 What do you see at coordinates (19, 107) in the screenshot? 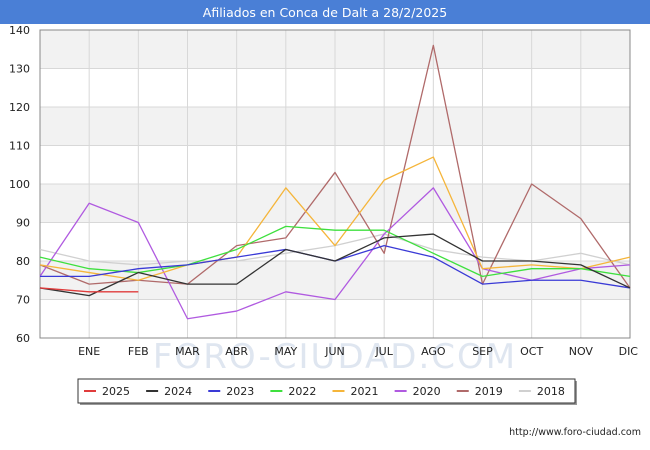
I see `y-tick-label: 120` at bounding box center [19, 107].